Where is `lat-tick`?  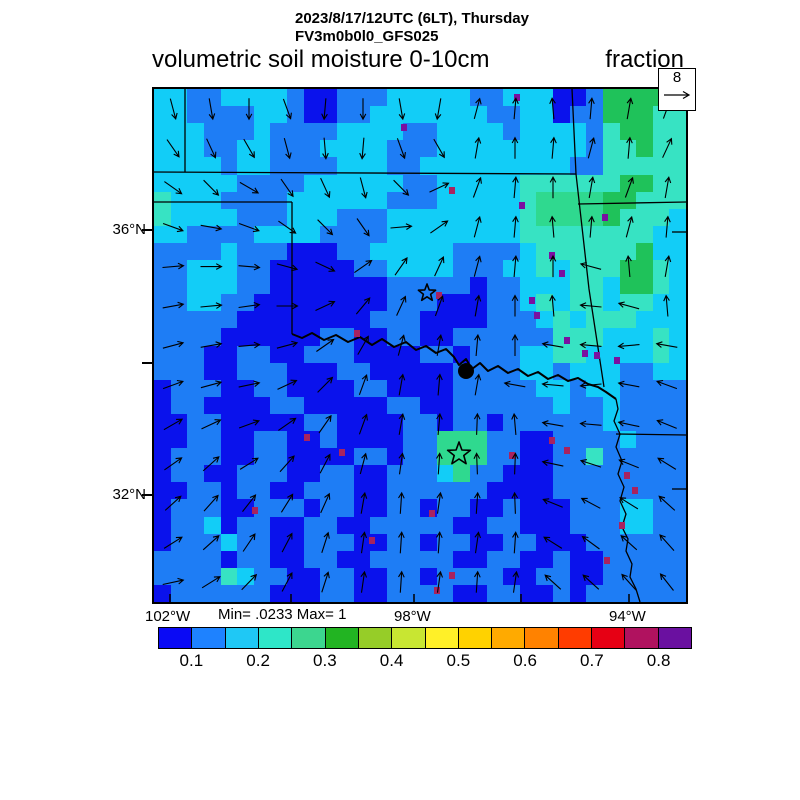 lat-tick is located at coordinates (147, 495).